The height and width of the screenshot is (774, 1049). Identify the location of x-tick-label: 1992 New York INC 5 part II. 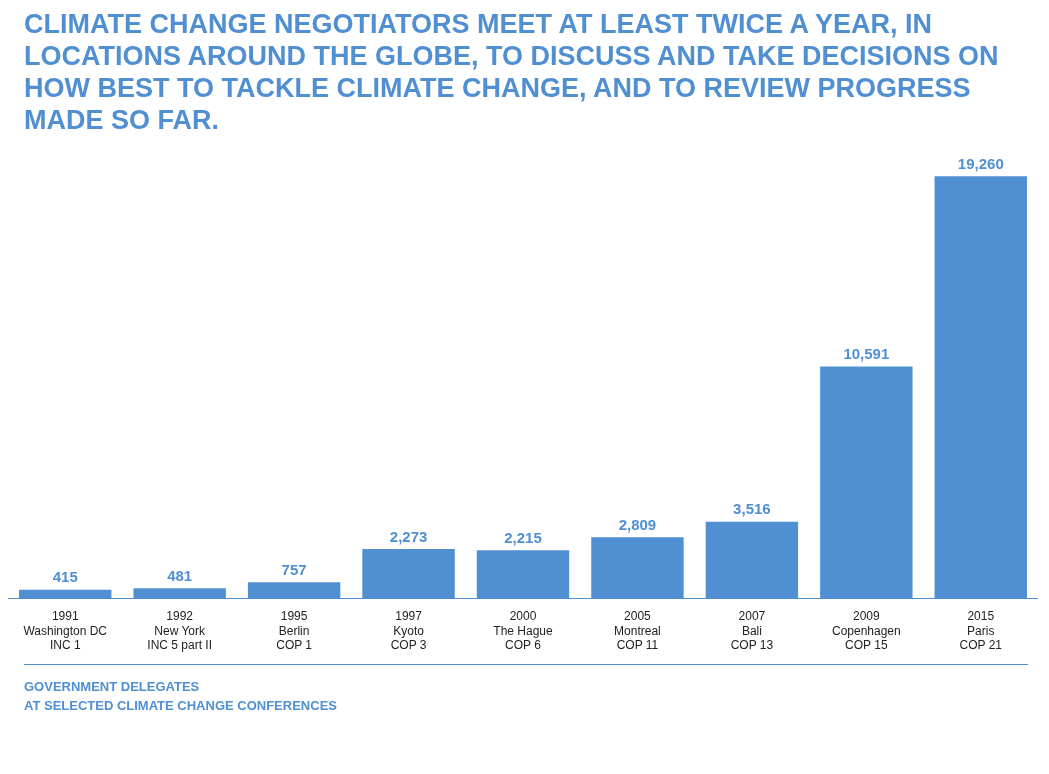
(180, 631).